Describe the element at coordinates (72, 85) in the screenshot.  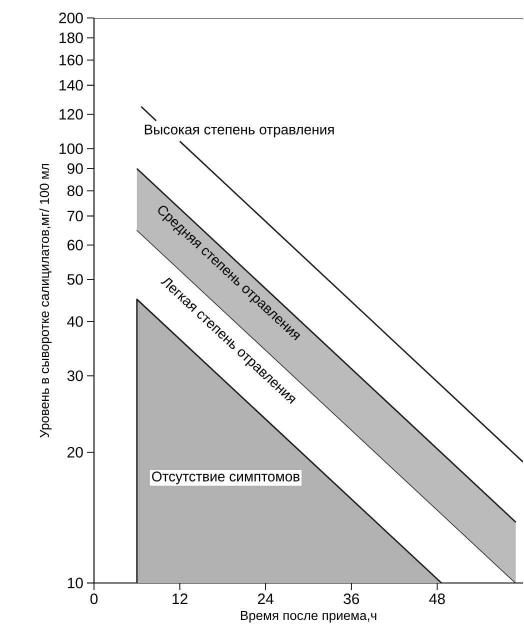
I see `y-tick-label: 140` at that location.